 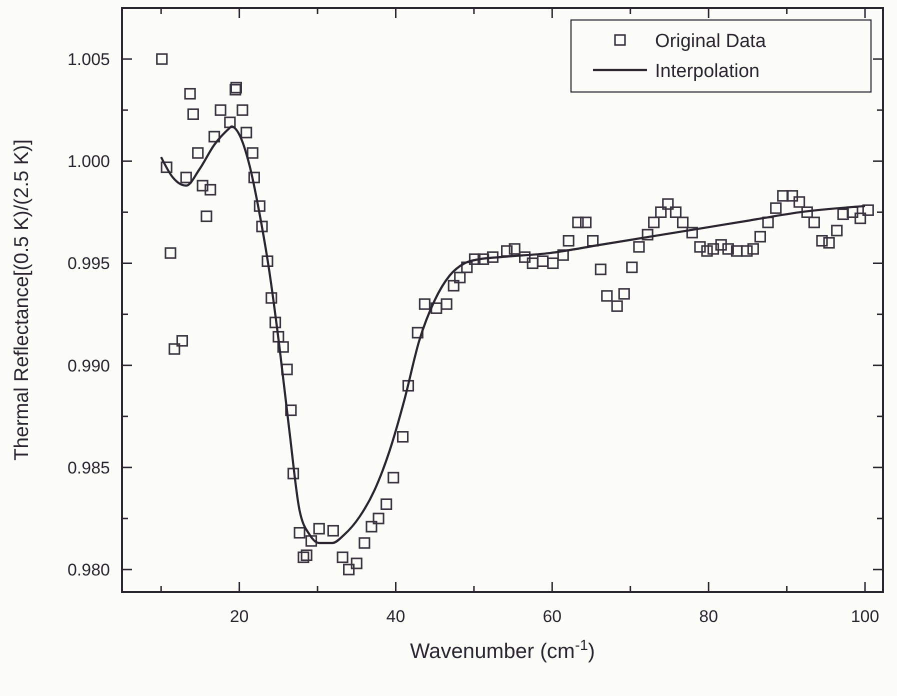 I want to click on y-tick-label: 0.990, so click(x=88, y=366).